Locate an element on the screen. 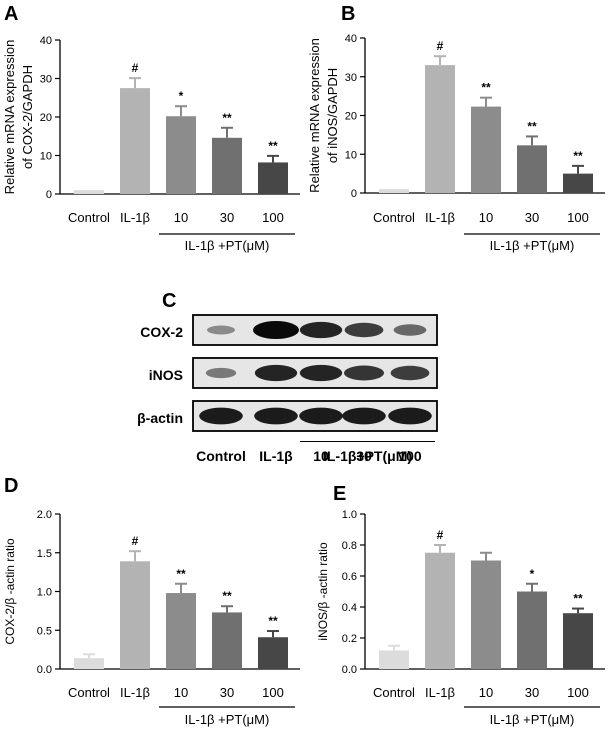 This screenshot has width=611, height=734. panel-label-e: E is located at coordinates (339, 494).